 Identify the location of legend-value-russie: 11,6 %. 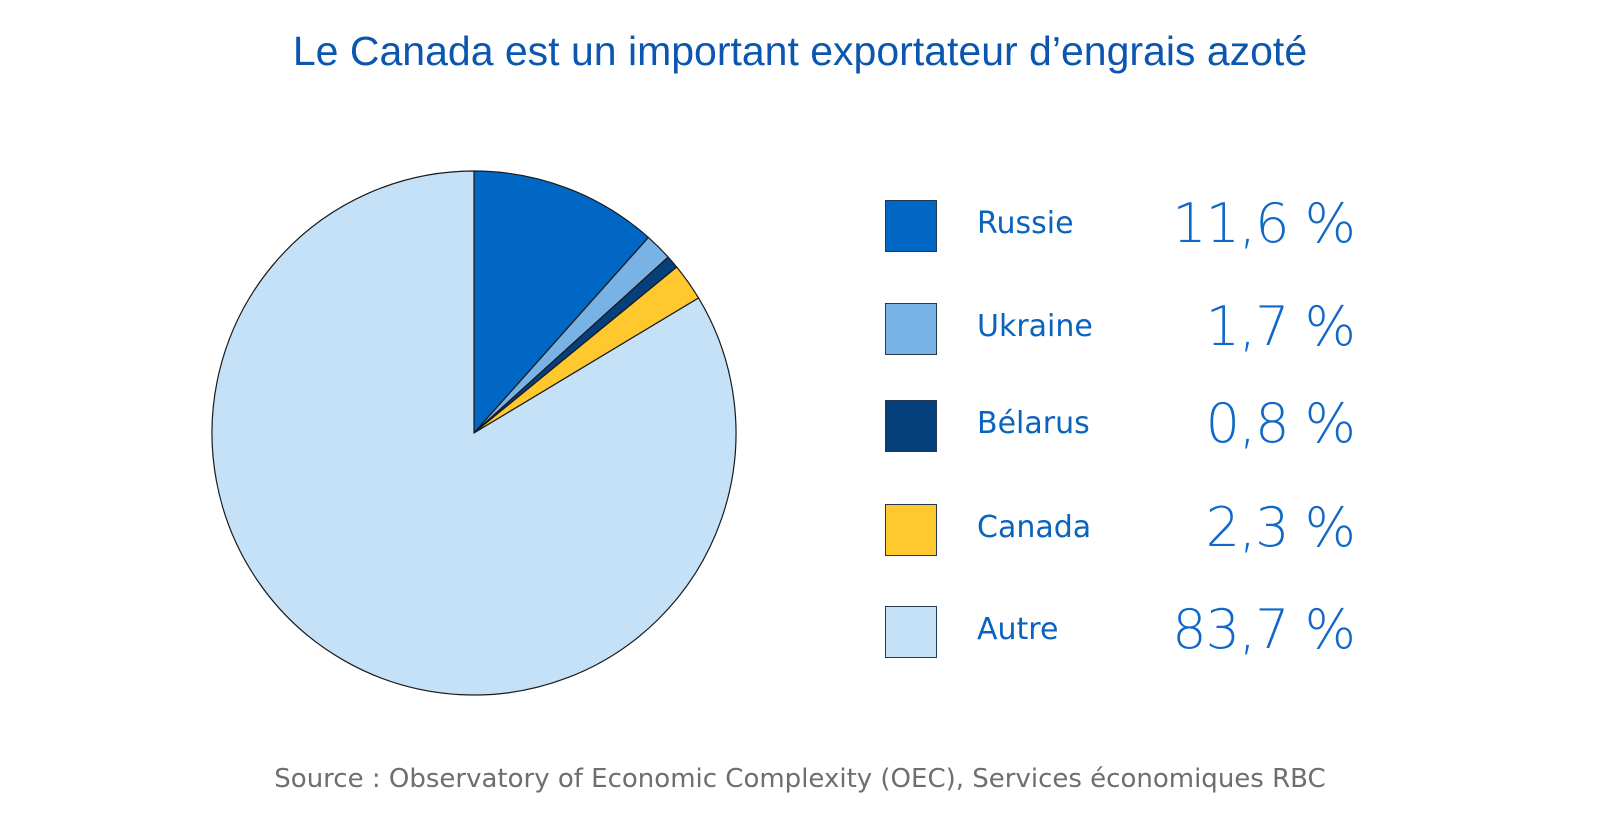
(1264, 223).